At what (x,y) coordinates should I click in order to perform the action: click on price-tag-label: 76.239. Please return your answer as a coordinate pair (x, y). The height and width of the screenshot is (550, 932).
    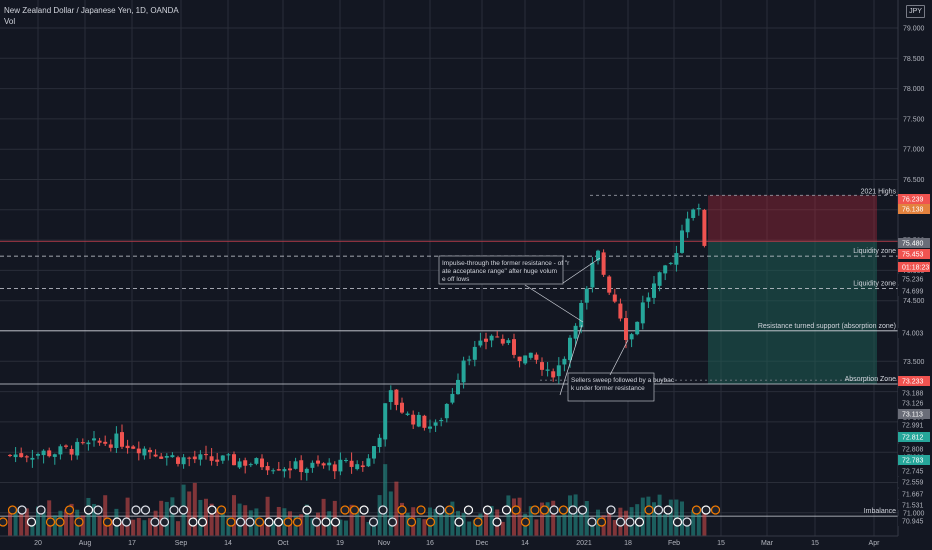
    Looking at the image, I should click on (913, 200).